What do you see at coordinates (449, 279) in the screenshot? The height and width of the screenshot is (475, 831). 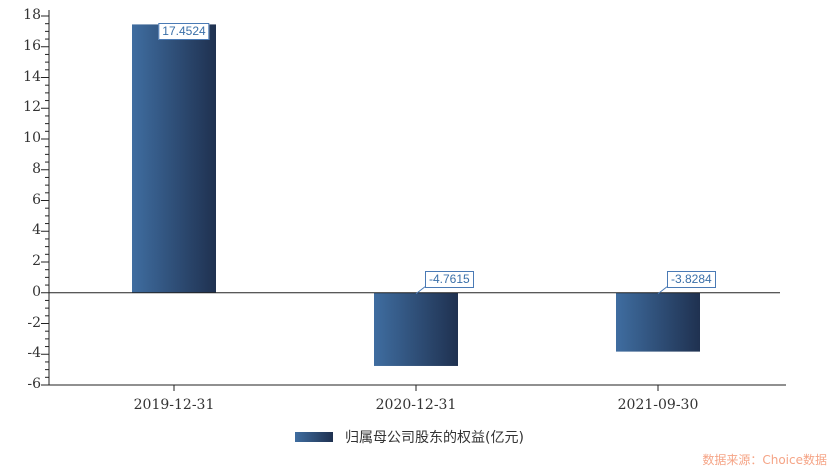 I see `data-label: -4.7615` at bounding box center [449, 279].